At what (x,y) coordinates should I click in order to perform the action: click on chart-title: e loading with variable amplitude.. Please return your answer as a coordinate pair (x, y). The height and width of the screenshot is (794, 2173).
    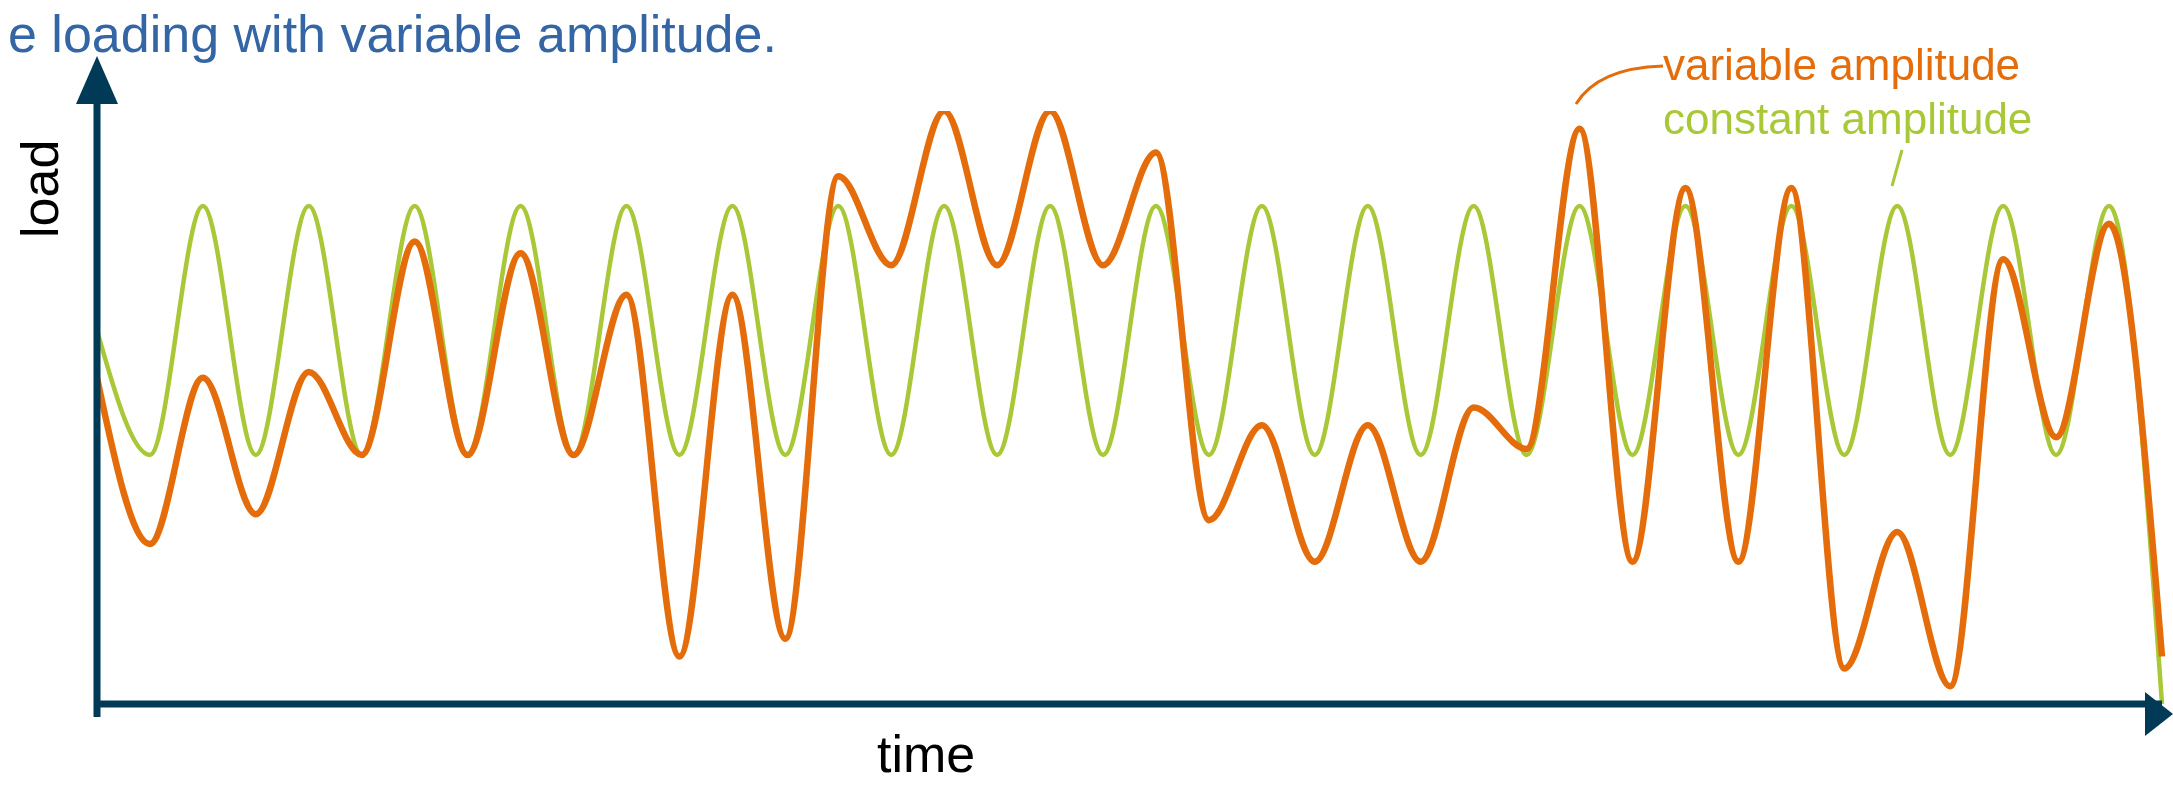
    Looking at the image, I should click on (392, 34).